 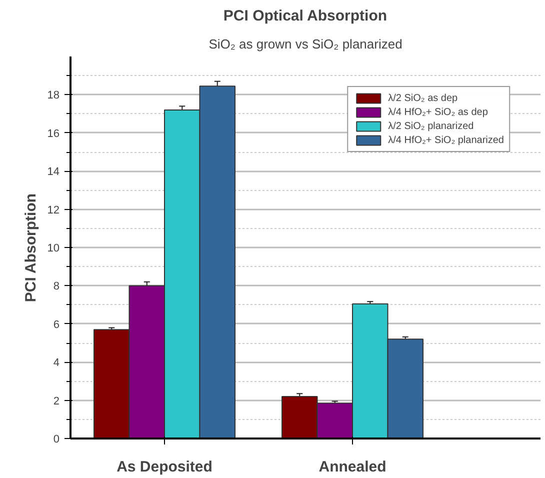 What do you see at coordinates (56, 401) in the screenshot?
I see `y-tick-label: 2` at bounding box center [56, 401].